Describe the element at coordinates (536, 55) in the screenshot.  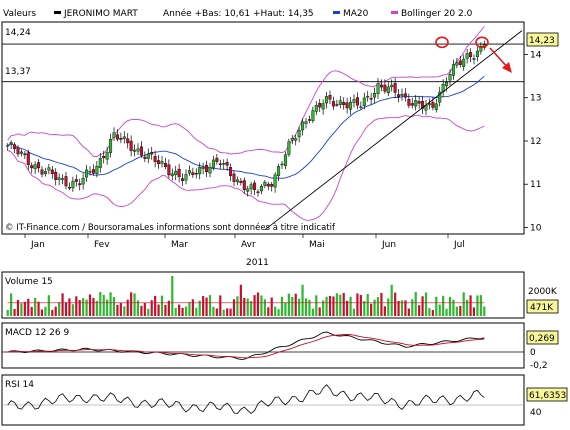
I see `price-y-tick: 14` at that location.